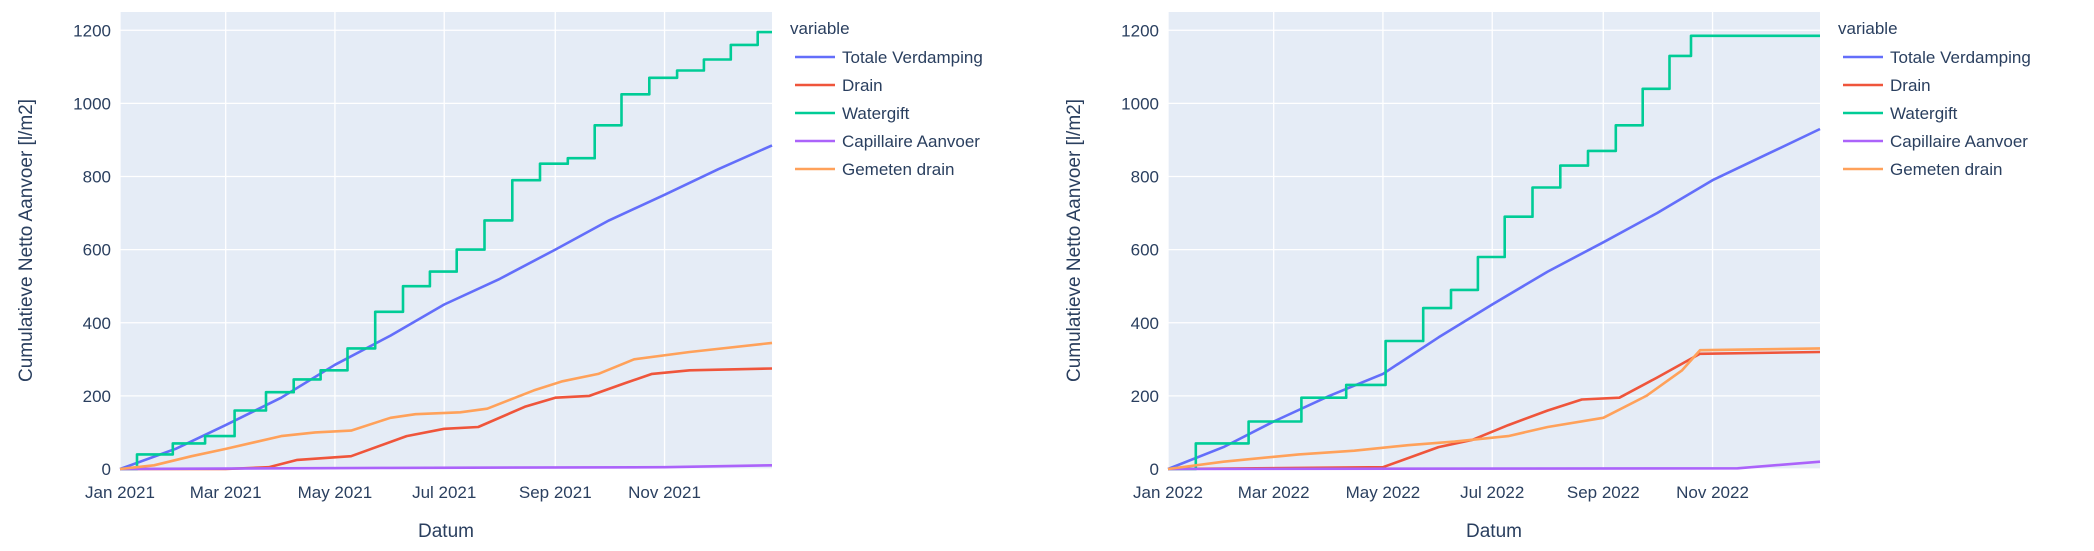 This screenshot has height=551, width=2094. I want to click on x-tick-label: Nov 2021, so click(664, 492).